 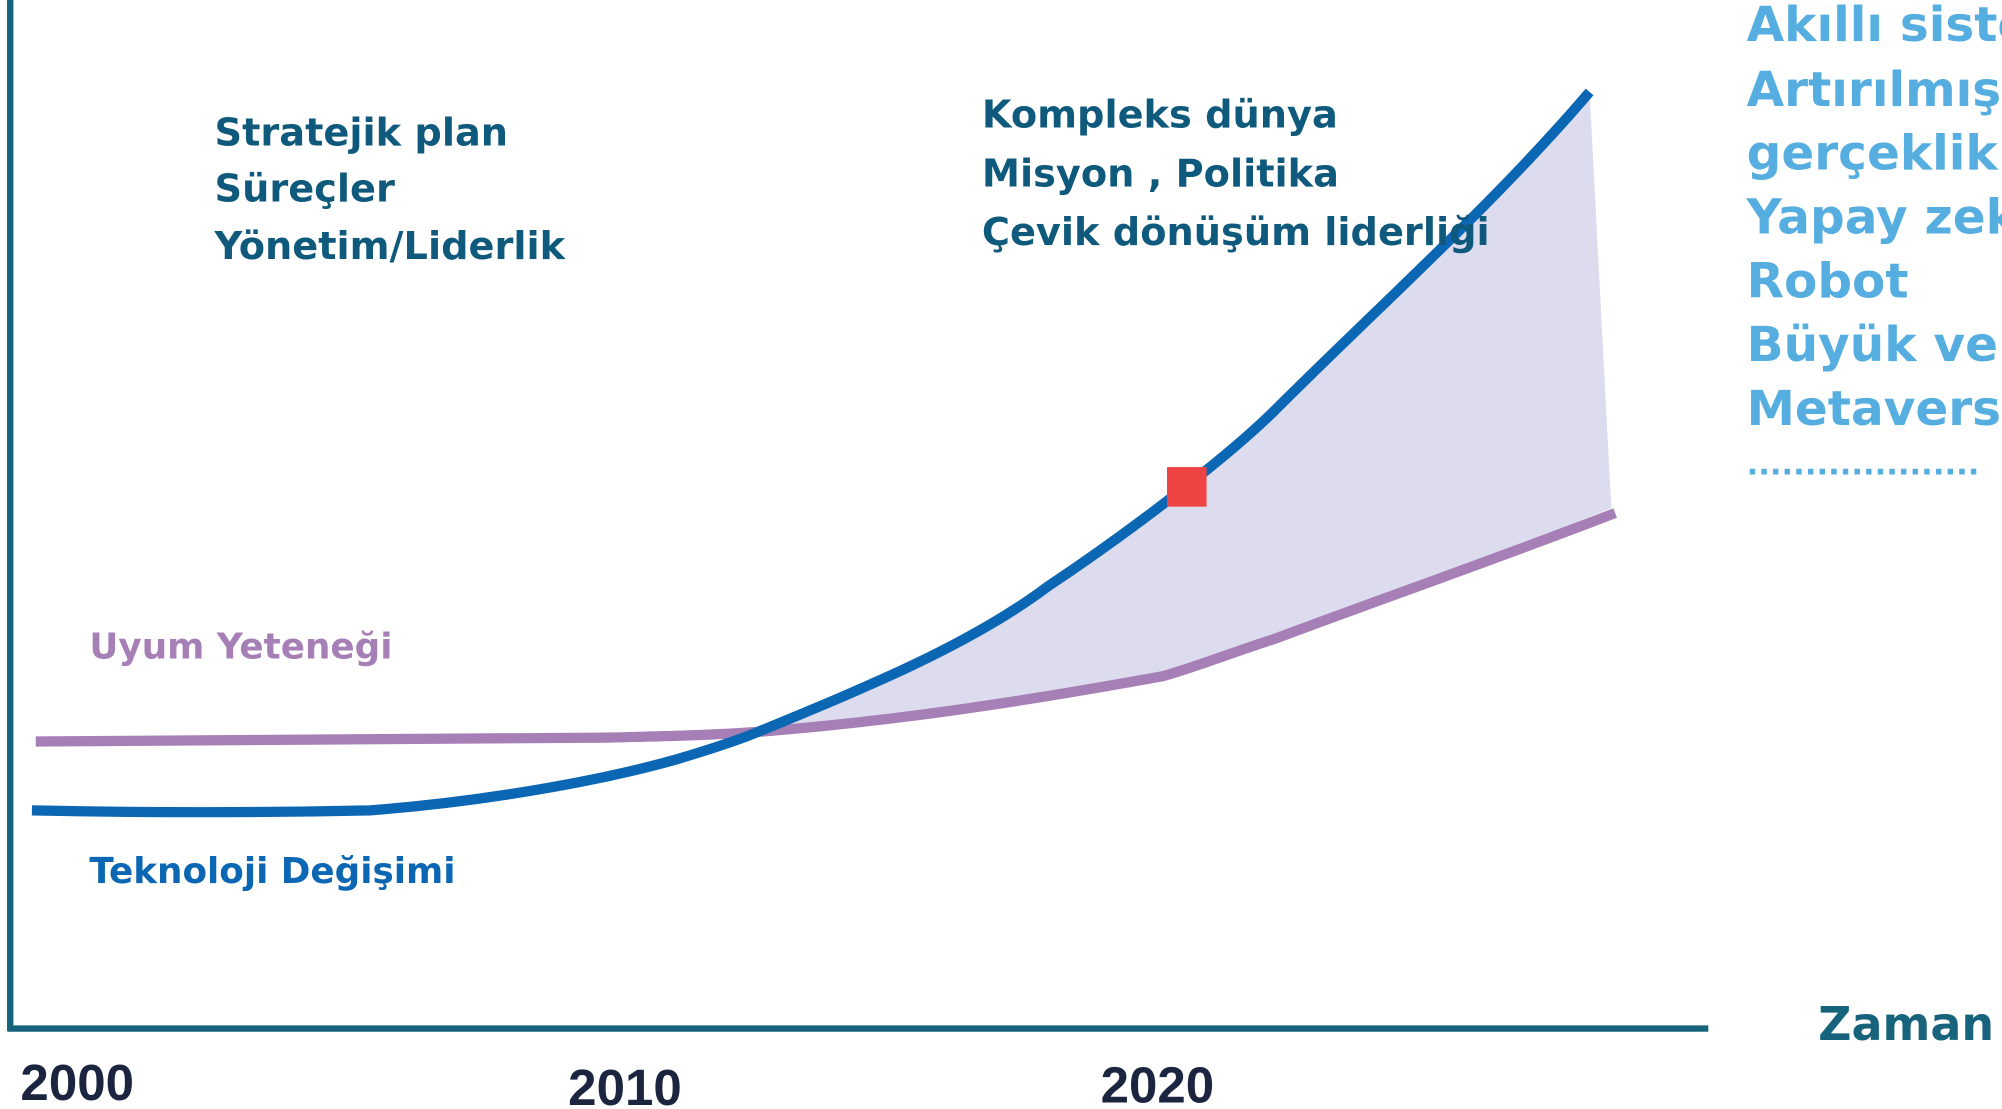 What do you see at coordinates (1874, 345) in the screenshot?
I see `right-line: Büyük veri` at bounding box center [1874, 345].